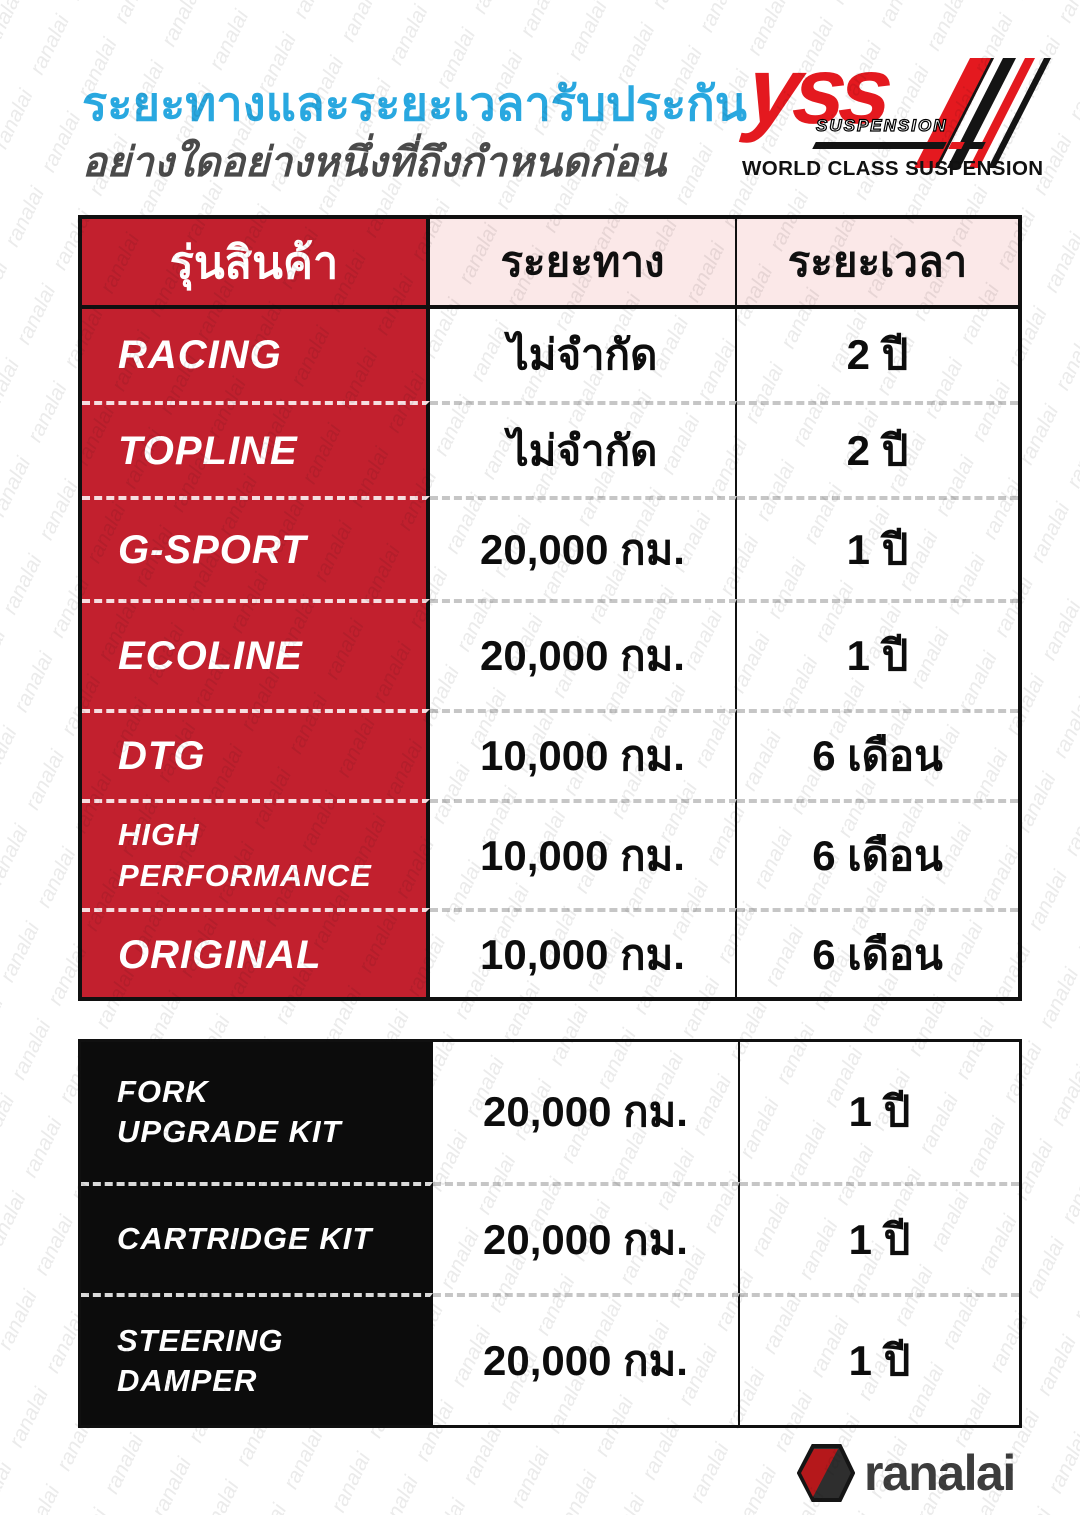 This screenshot has width=1080, height=1515. I want to click on model-cell: RACING, so click(256, 355).